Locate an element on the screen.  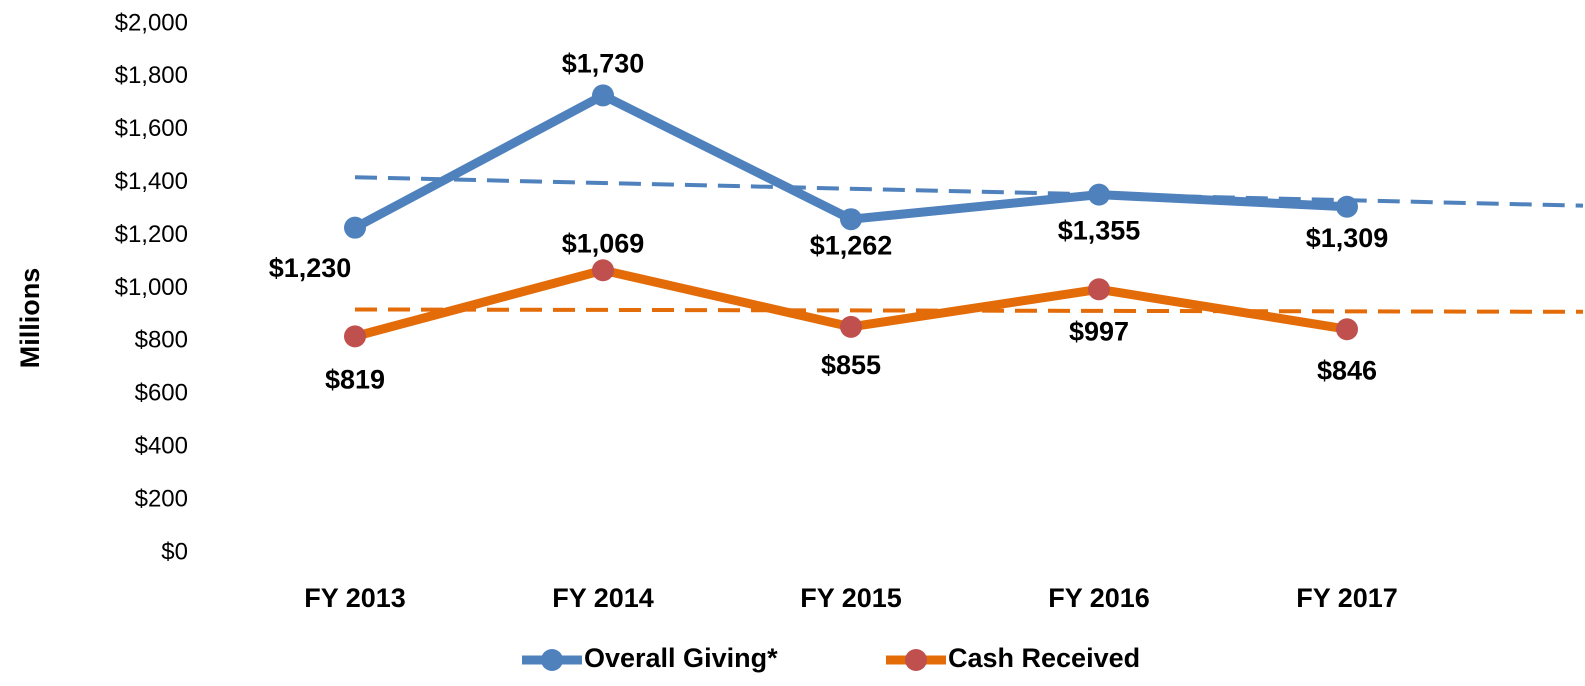
y-tick-label: $1,200 is located at coordinates (151, 234).